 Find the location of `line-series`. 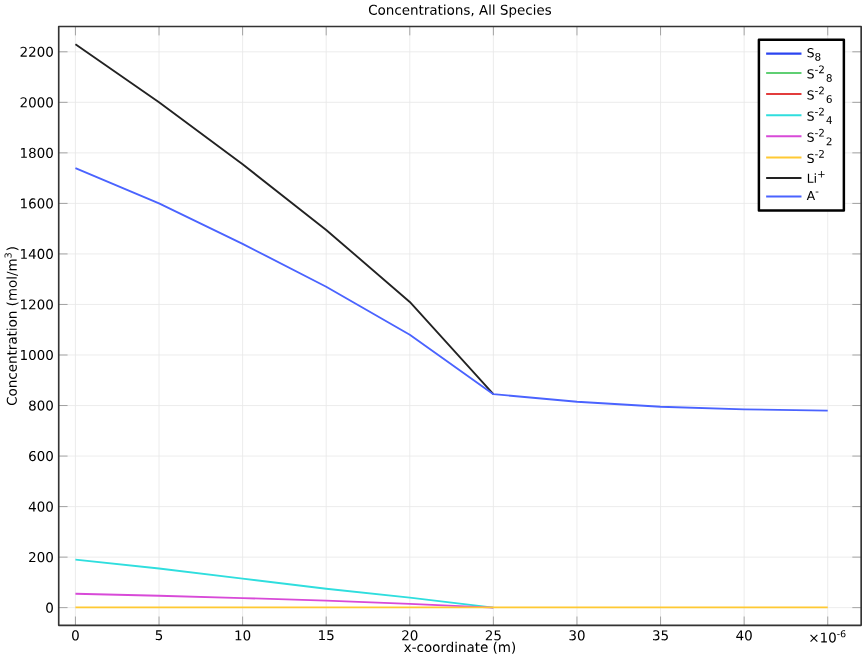

line-series is located at coordinates (284, 600).